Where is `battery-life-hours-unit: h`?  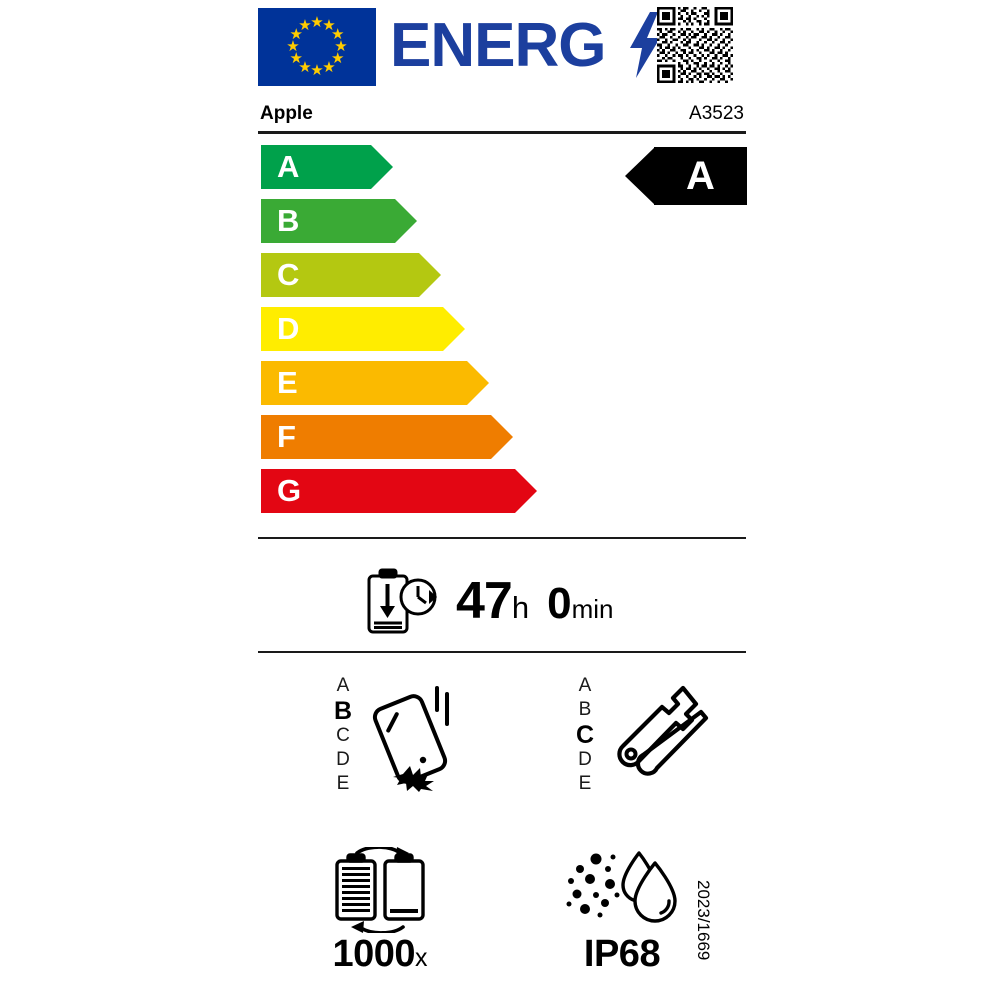 battery-life-hours-unit: h is located at coordinates (520, 607).